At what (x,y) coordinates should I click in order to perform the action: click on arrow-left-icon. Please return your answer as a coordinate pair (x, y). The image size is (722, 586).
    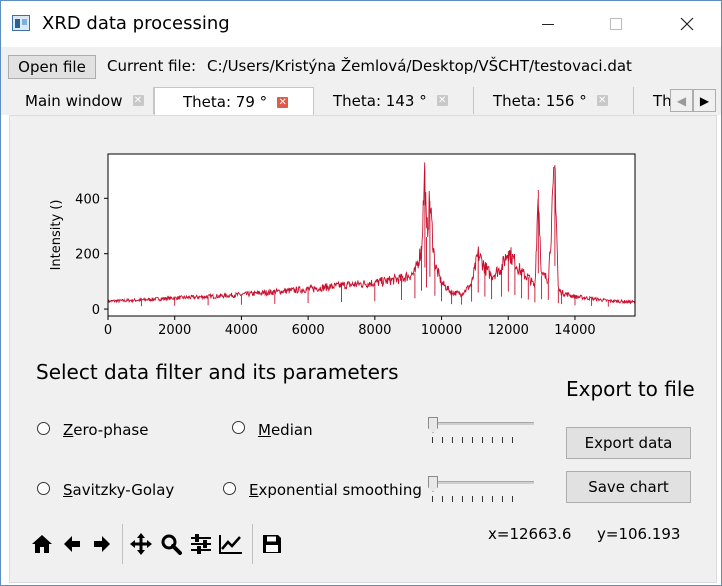
    Looking at the image, I should click on (72, 544).